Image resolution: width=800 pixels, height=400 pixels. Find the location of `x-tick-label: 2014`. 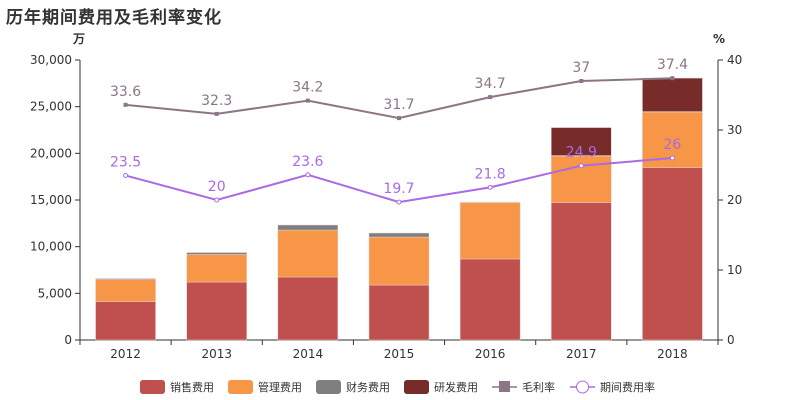

x-tick-label: 2014 is located at coordinates (308, 354).